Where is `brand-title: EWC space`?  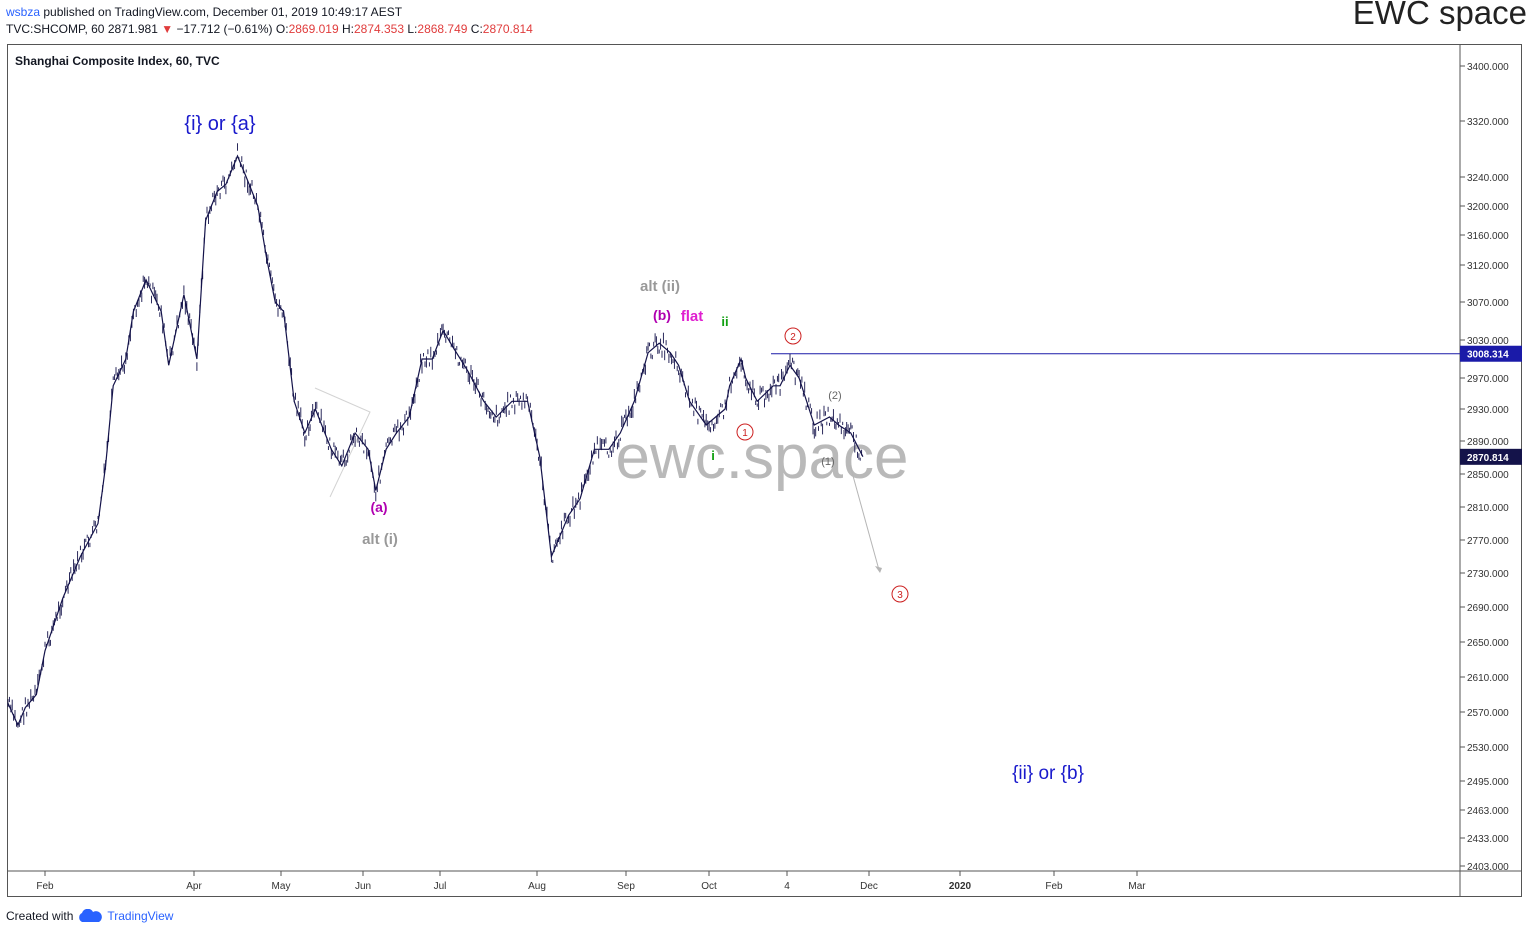 brand-title: EWC space is located at coordinates (1439, 15).